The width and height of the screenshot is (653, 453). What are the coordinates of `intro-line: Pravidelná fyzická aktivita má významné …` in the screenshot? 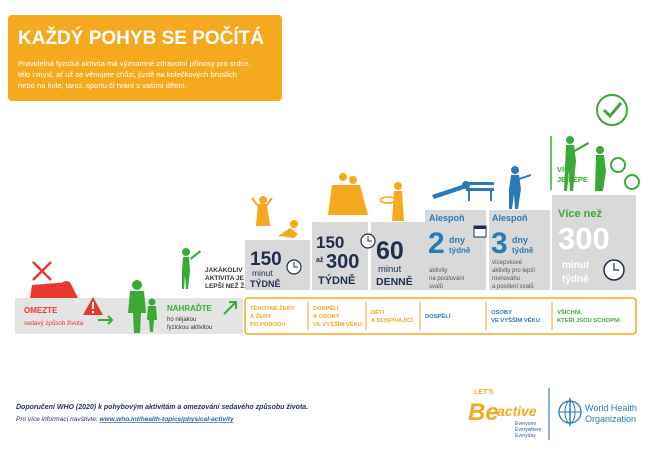 It's located at (134, 63).